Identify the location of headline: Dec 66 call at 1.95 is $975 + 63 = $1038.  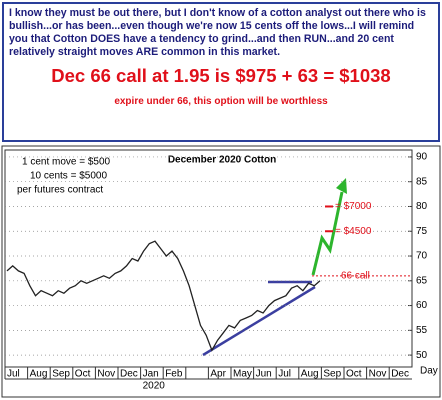
(221, 75).